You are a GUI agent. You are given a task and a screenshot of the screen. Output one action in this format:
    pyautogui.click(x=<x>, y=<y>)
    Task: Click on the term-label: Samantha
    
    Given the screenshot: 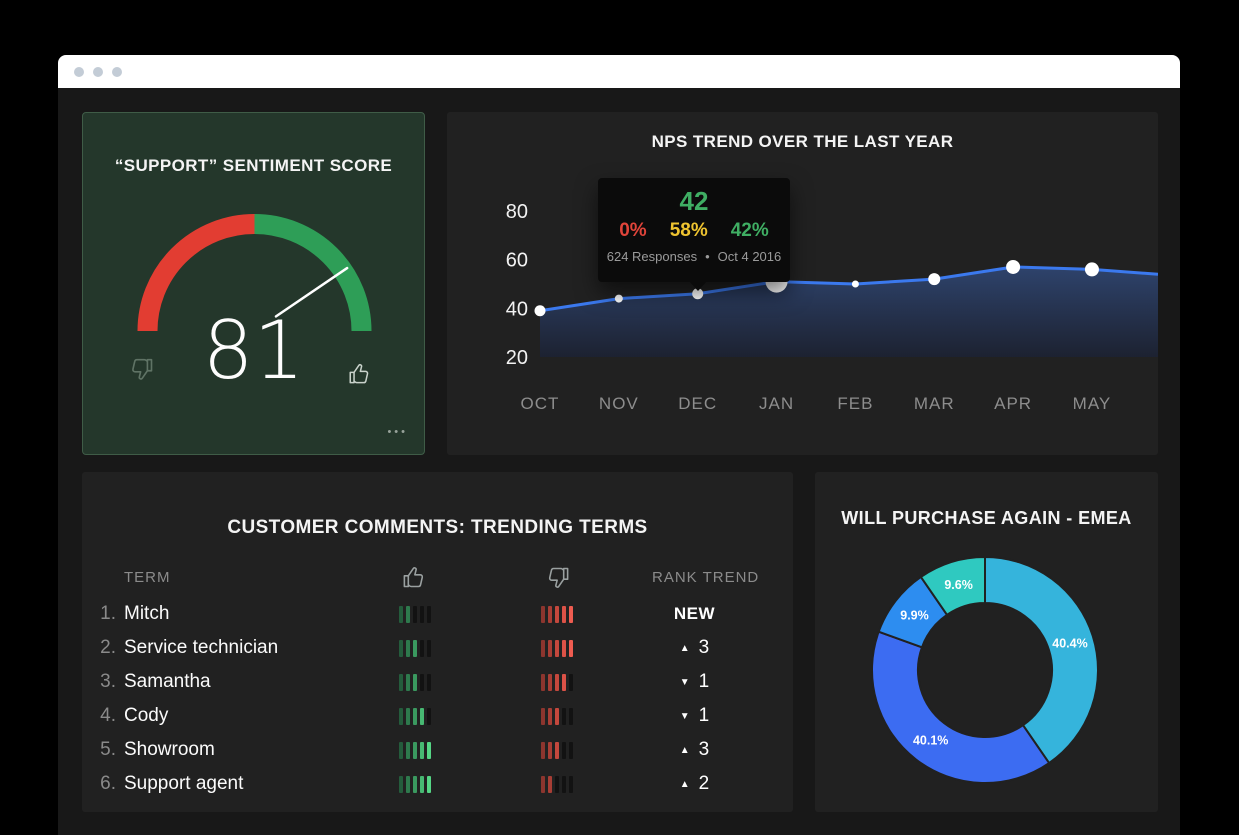 What is the action you would take?
    pyautogui.click(x=167, y=681)
    